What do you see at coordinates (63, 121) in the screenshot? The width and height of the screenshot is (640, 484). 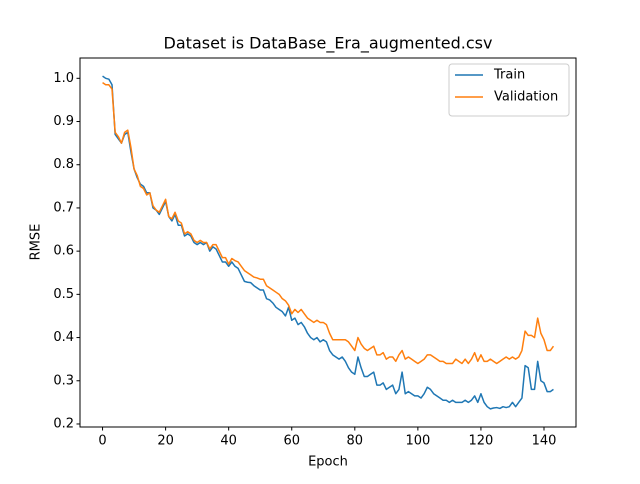 I see `y-tick-label: 0.9` at bounding box center [63, 121].